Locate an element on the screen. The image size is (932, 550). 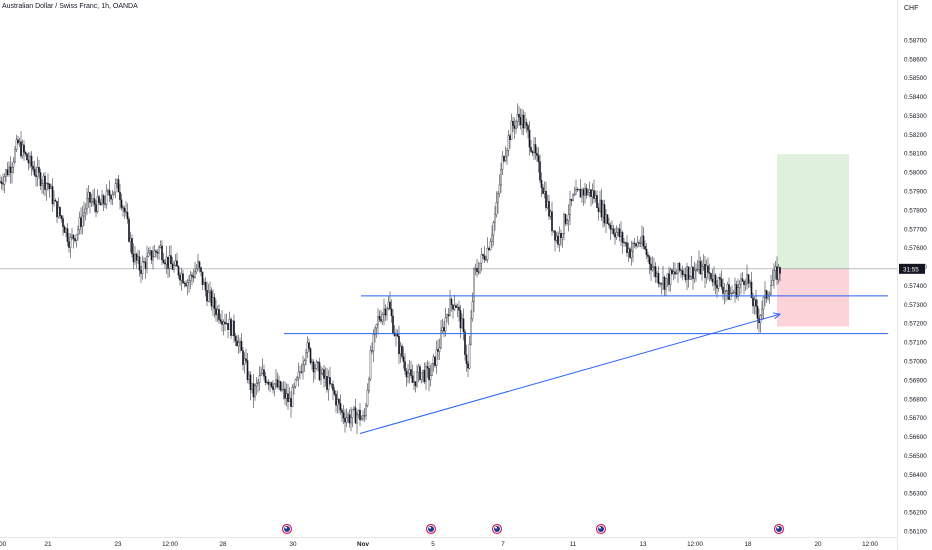
position-zones is located at coordinates (813, 240).